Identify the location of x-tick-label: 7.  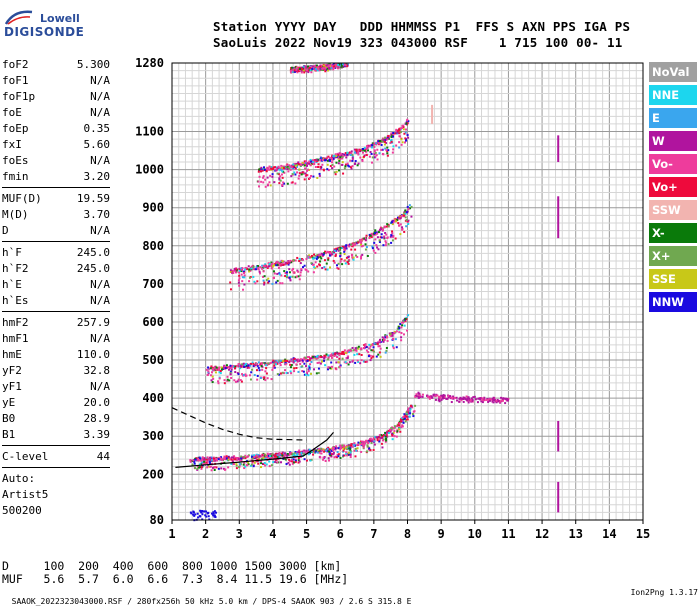
(373, 534).